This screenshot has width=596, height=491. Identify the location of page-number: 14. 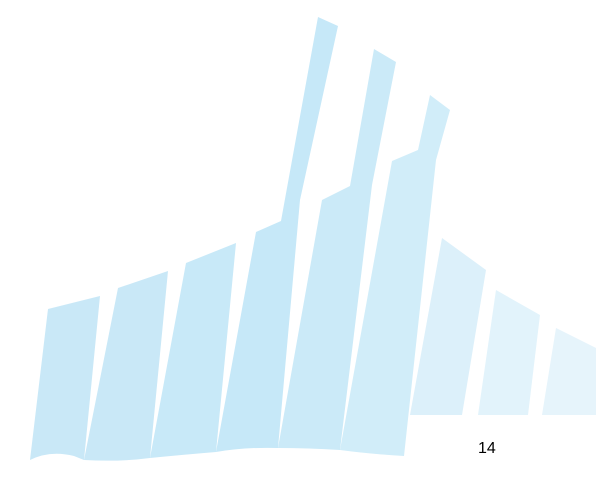
(487, 448).